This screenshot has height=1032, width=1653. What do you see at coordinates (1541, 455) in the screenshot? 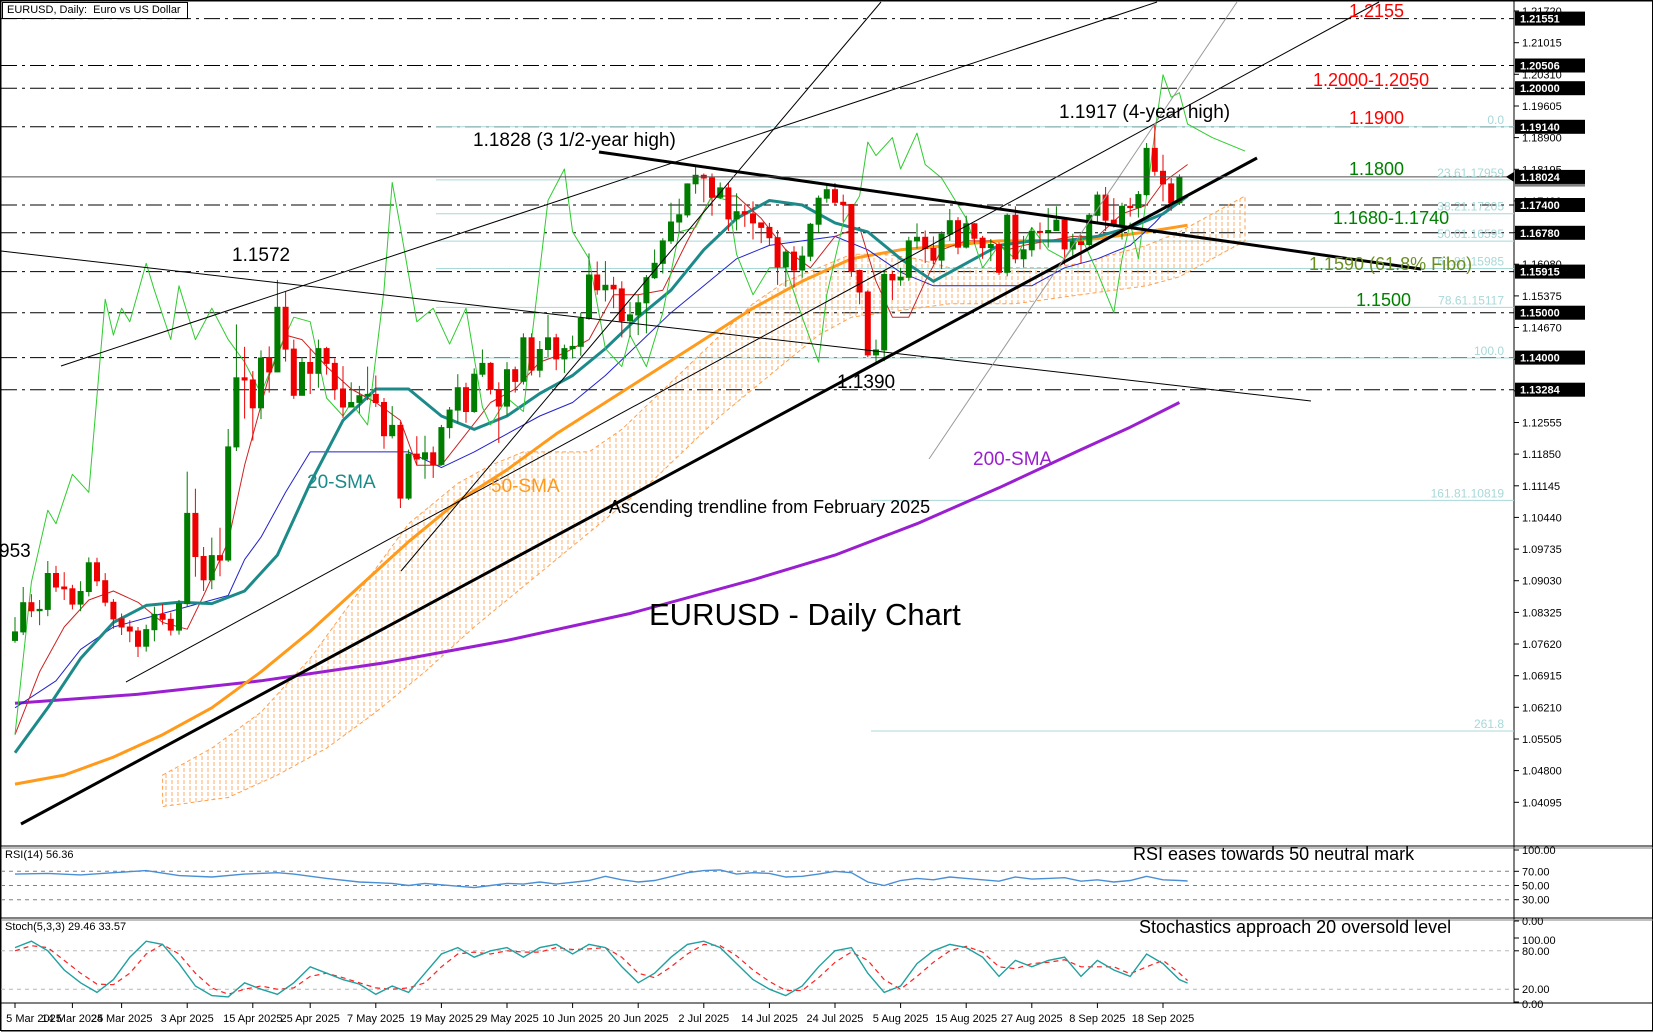
I see `axis-tick-label: 1.11850` at bounding box center [1541, 455].